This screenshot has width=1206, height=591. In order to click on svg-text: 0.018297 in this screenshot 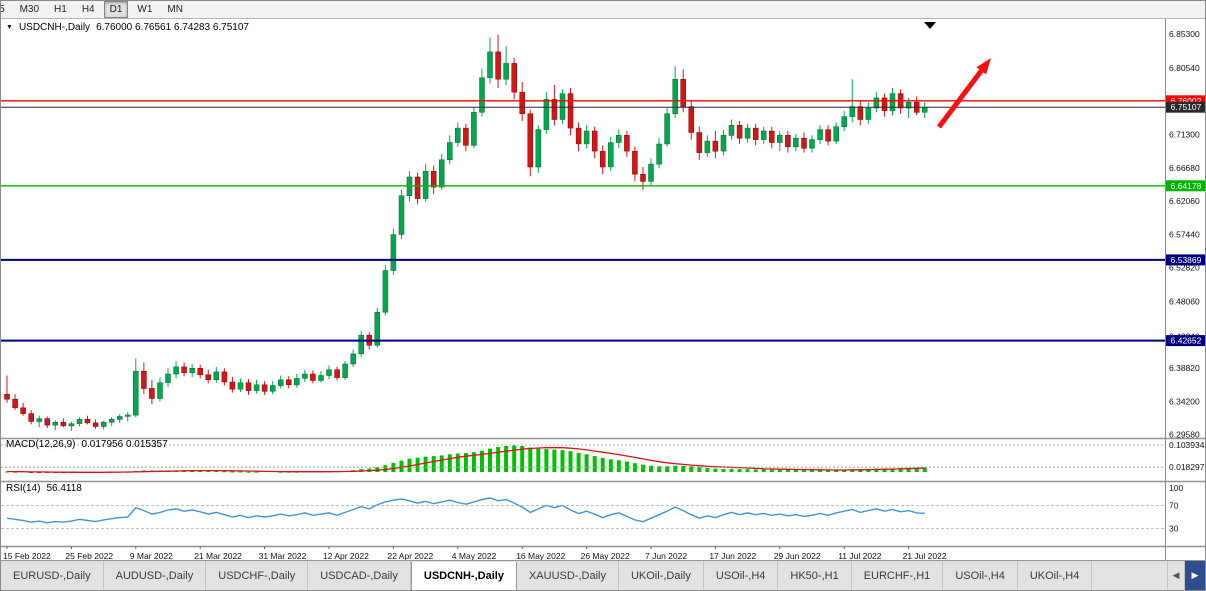, I will do `click(1187, 467)`.